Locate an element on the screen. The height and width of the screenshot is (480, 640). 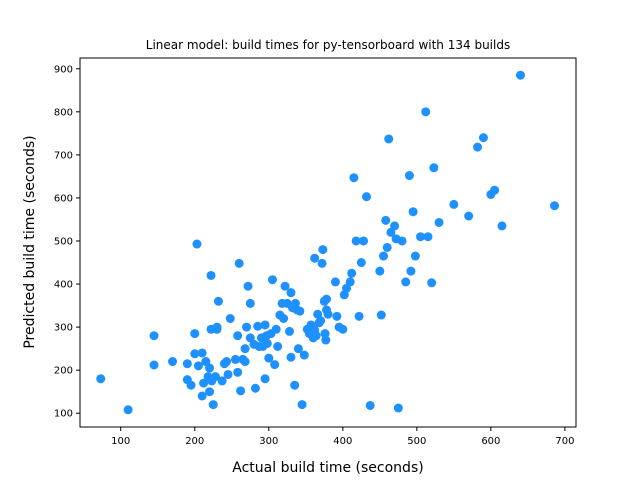
x-axis-ticks: 100 200 300 400 500 600 700 is located at coordinates (342, 437).